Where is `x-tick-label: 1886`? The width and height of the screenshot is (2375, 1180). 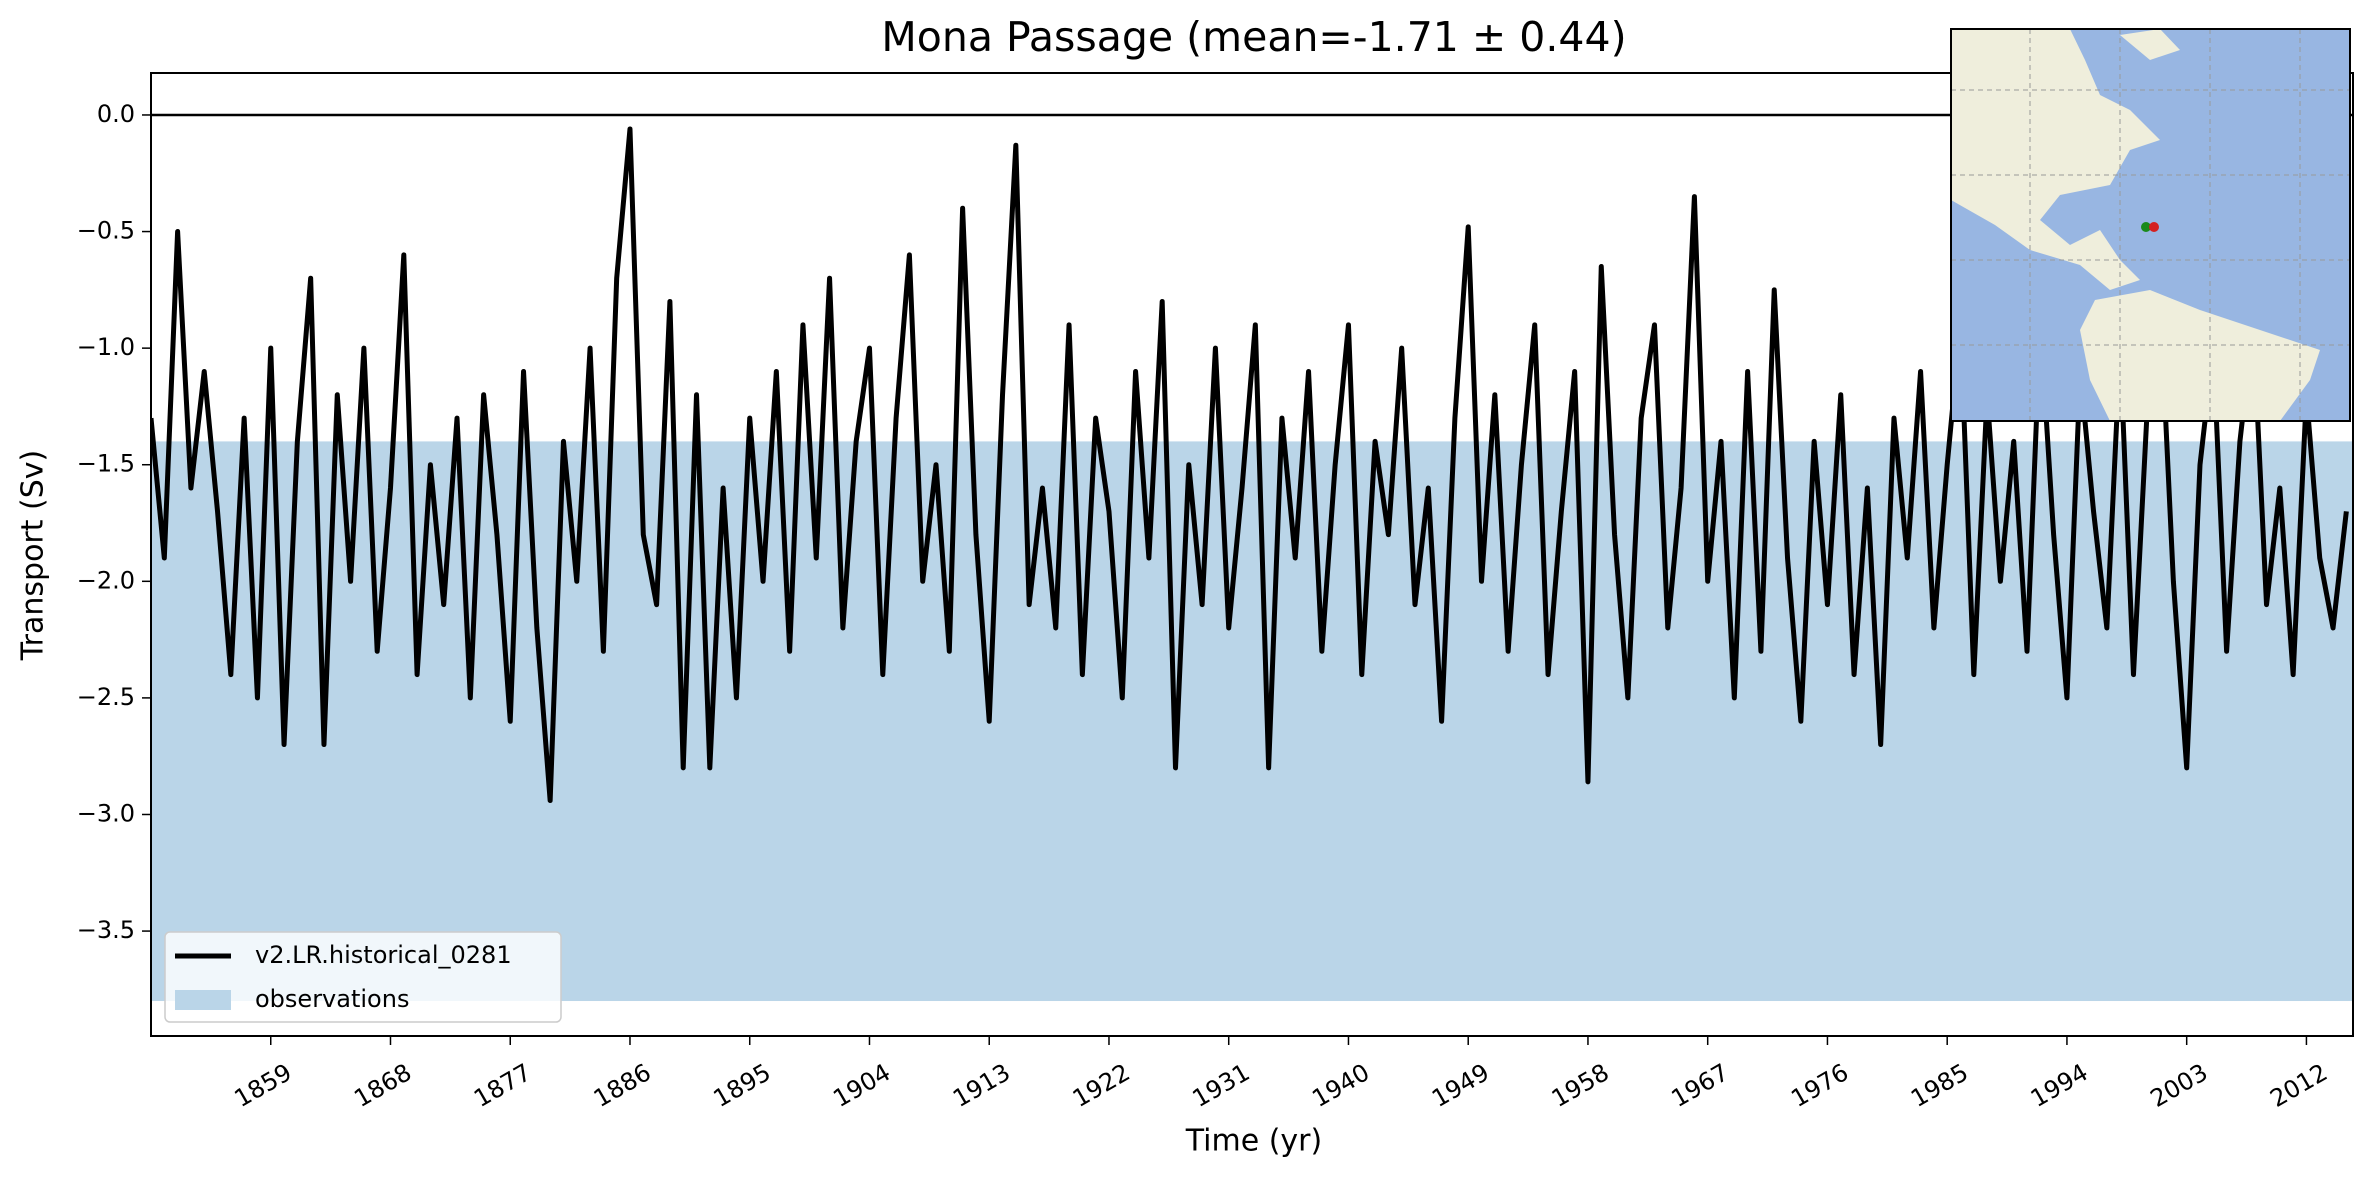 x-tick-label: 1886 is located at coordinates (622, 1085).